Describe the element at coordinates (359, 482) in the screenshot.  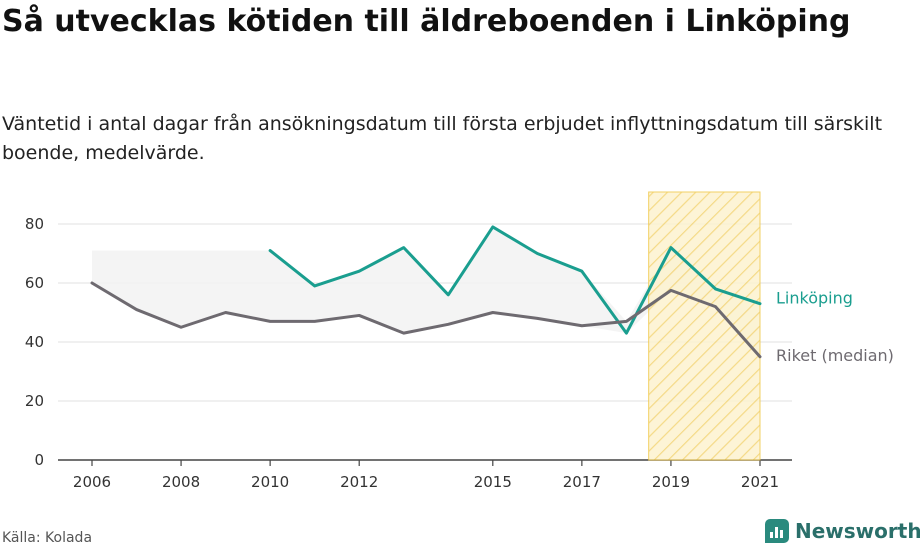
I see `x-tick-label: 2012` at that location.